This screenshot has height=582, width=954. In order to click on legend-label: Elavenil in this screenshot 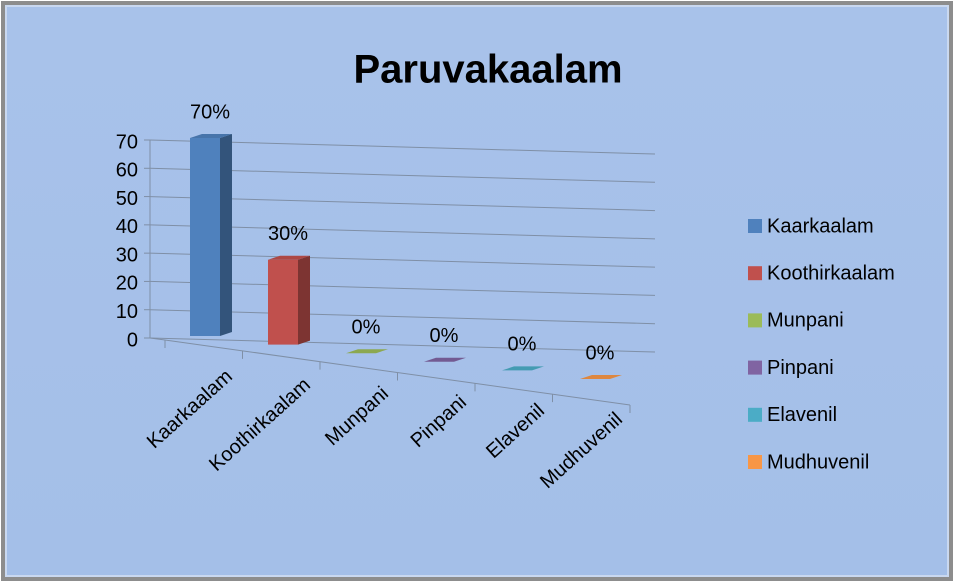, I will do `click(802, 415)`.